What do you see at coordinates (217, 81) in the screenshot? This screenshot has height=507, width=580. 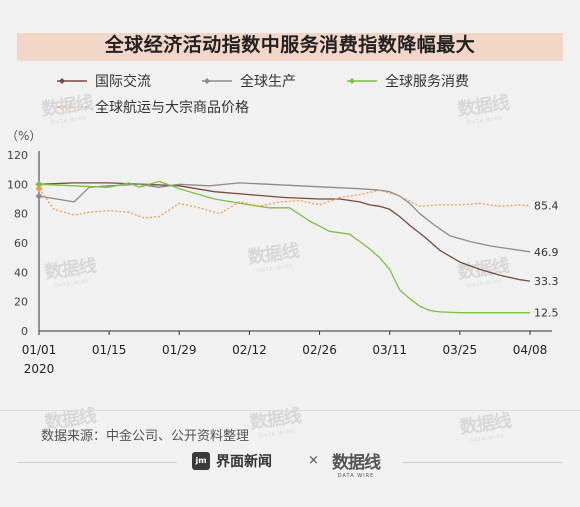 I see `legend-swatch-production` at bounding box center [217, 81].